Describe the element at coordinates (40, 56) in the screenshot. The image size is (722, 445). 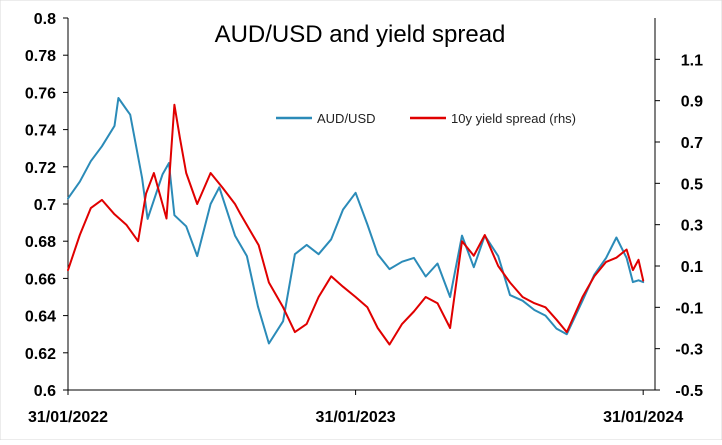
I see `y-left-tick-label: 0.78` at that location.